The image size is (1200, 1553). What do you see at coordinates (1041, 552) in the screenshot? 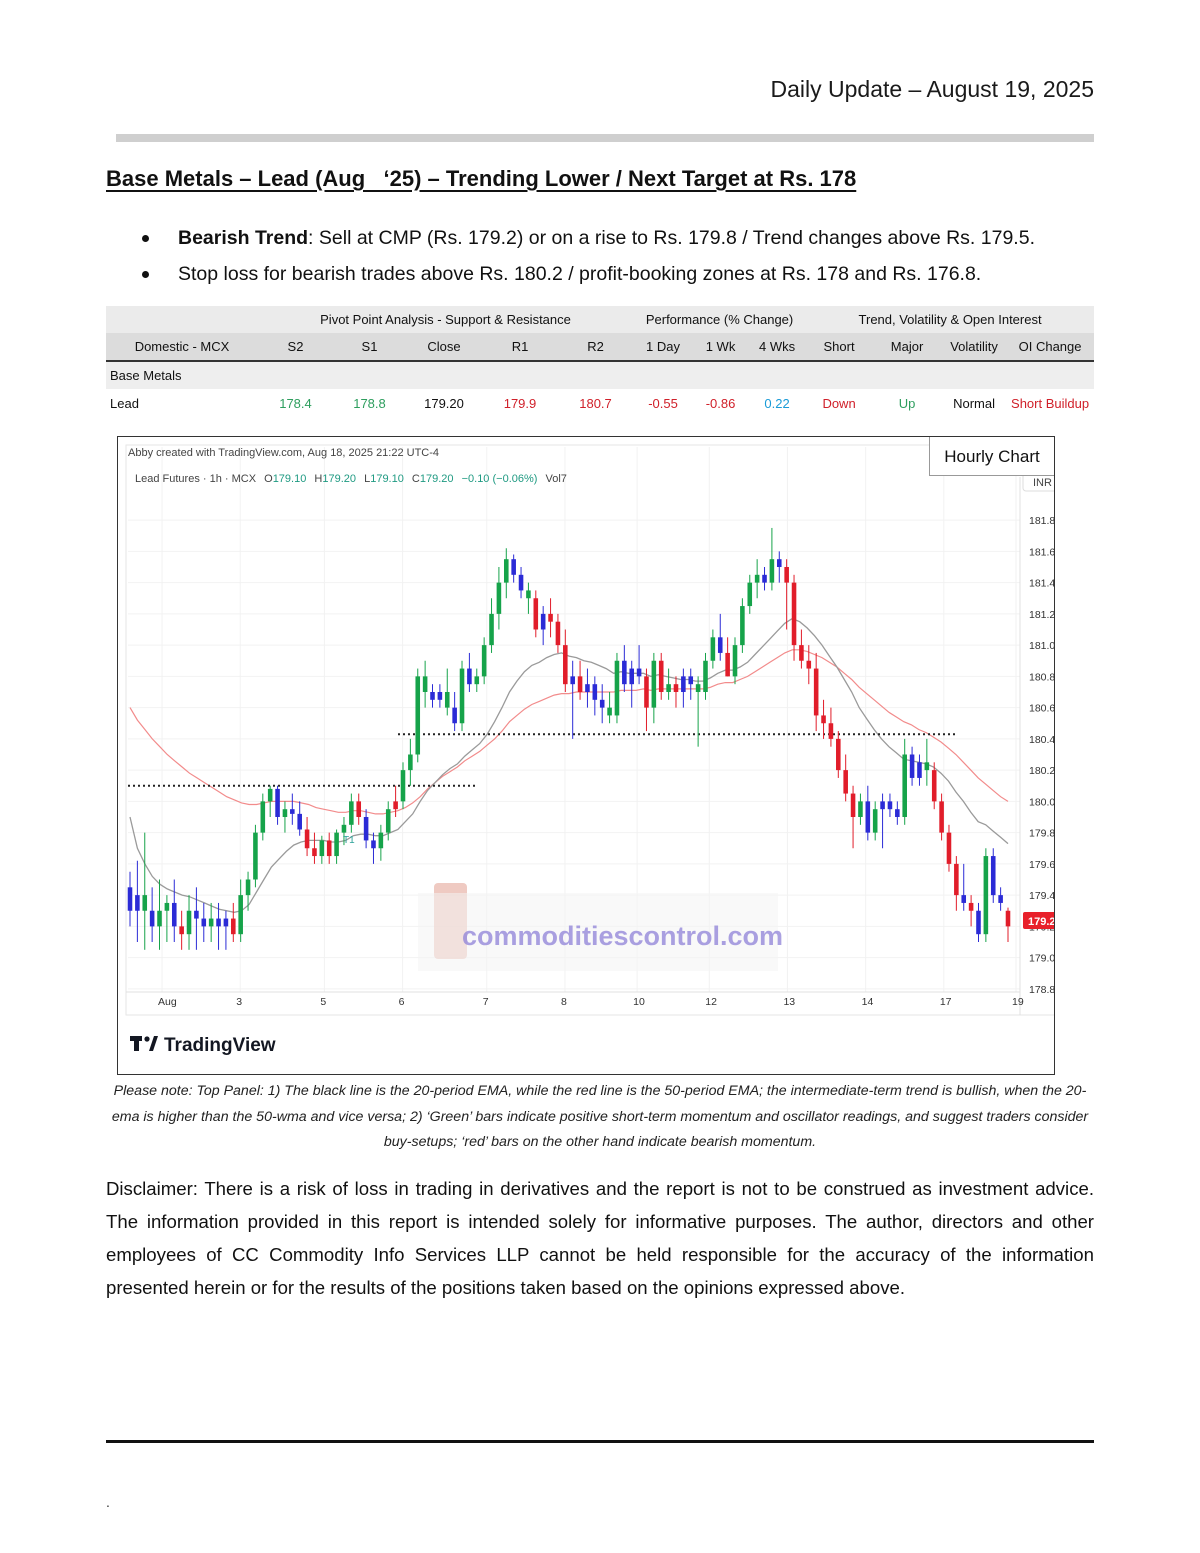
I see `y-tick-label: 181.60` at bounding box center [1041, 552].